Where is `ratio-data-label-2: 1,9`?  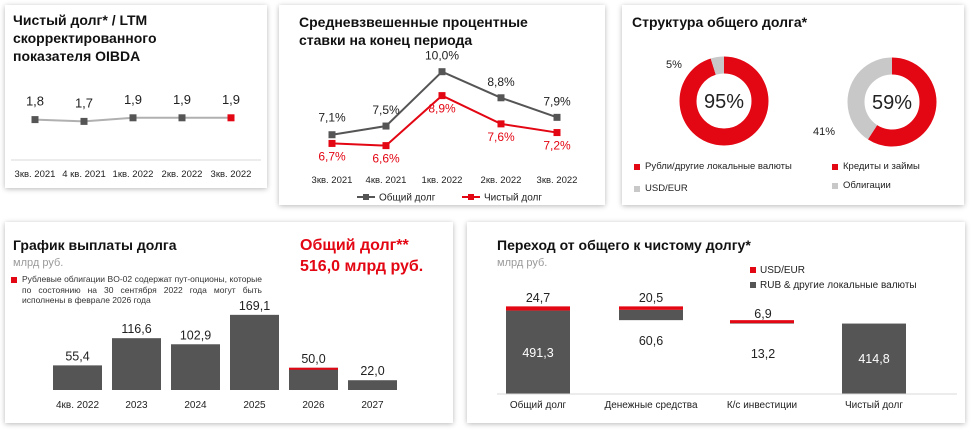
ratio-data-label-2: 1,9 is located at coordinates (133, 99).